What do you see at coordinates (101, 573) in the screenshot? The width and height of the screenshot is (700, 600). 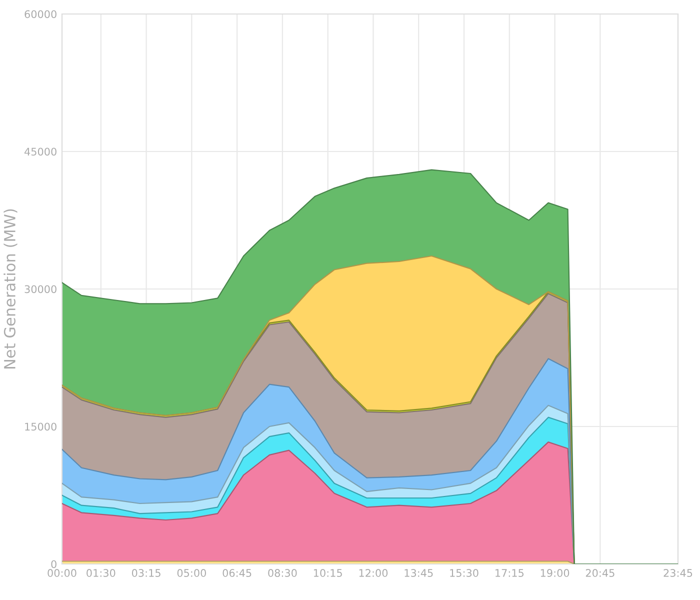 I see `x-tick-label: 01:30` at bounding box center [101, 573].